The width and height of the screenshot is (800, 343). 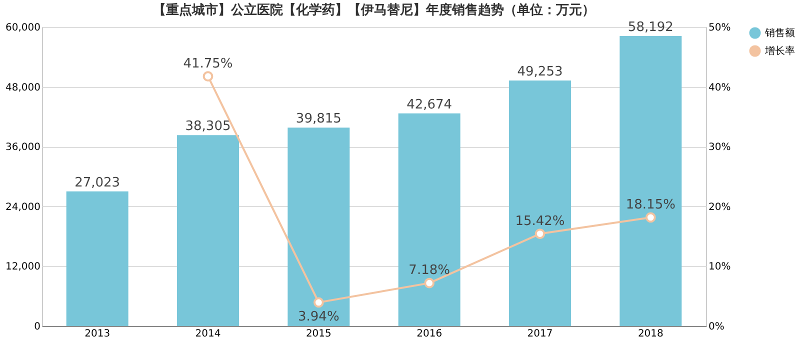 What do you see at coordinates (429, 270) in the screenshot?
I see `data-label: 7.18%` at bounding box center [429, 270].